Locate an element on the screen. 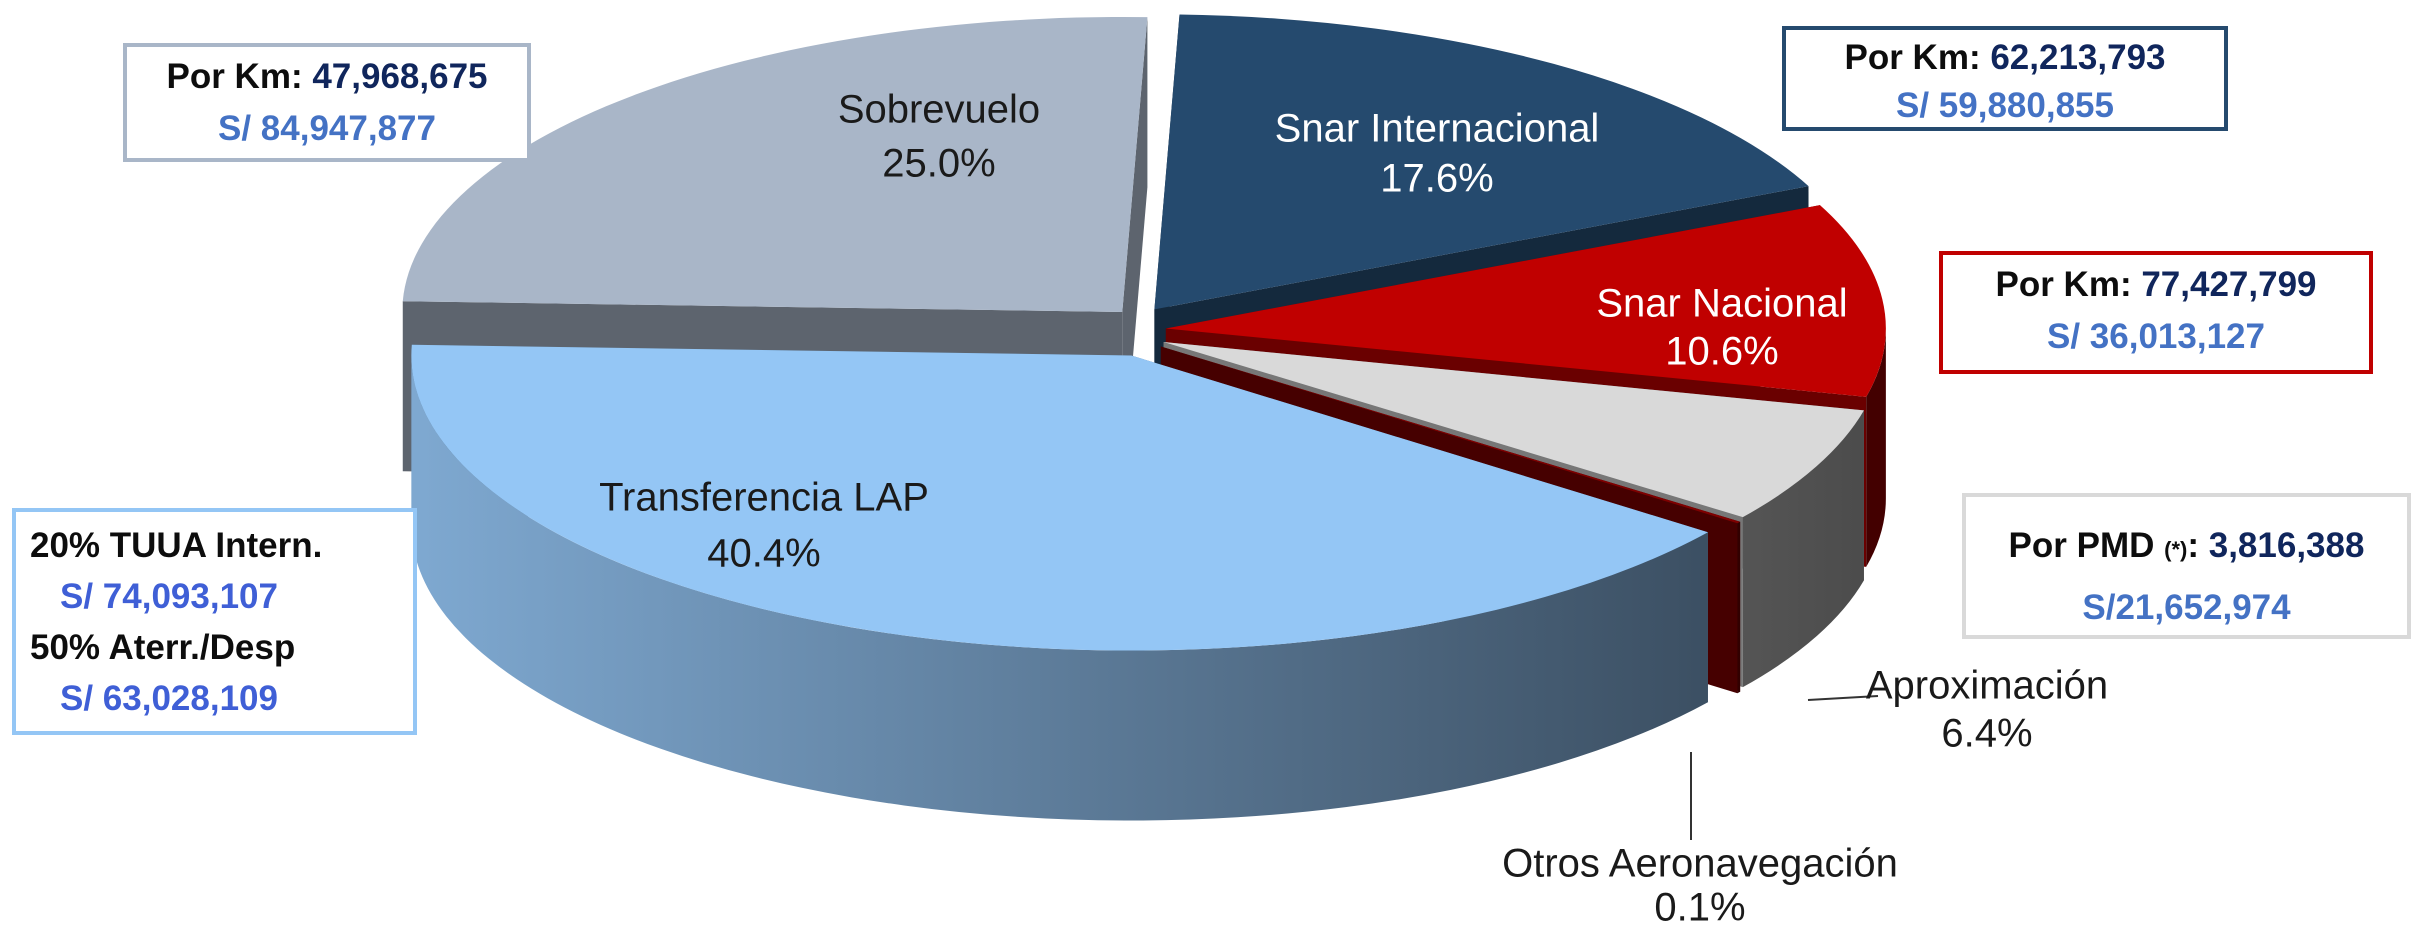 This screenshot has height=926, width=2414. callout-line: S/ 84,947,877 is located at coordinates (327, 129).